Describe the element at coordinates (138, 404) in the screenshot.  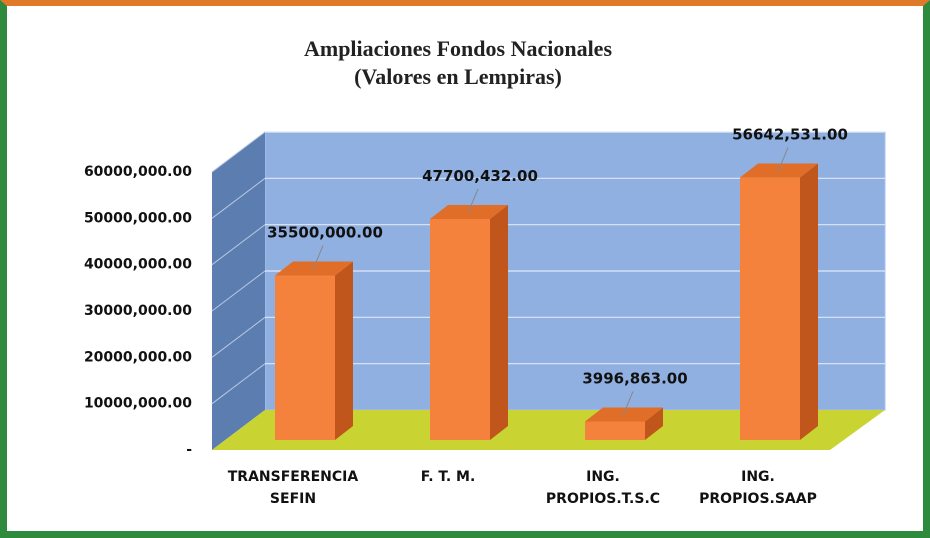
I see `y-tick-label: 10000,000.00` at that location.